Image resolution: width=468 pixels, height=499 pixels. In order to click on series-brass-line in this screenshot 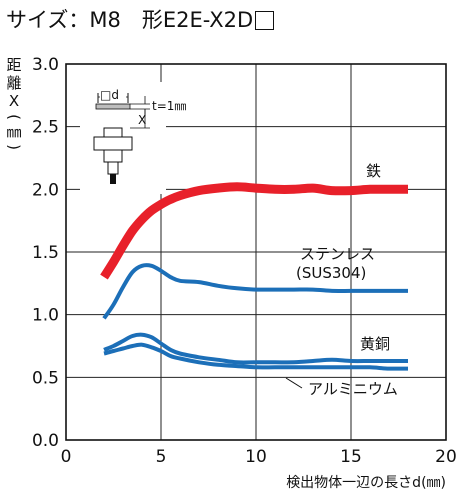, I will do `click(255, 348)`.